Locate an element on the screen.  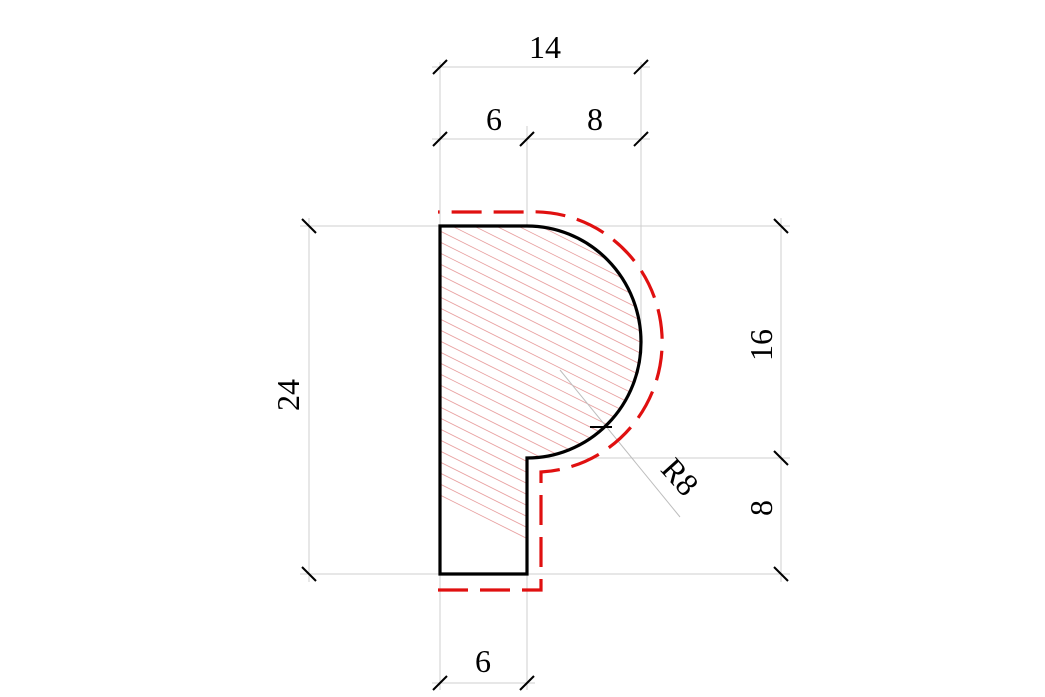
dim-overall-width: 14 is located at coordinates (545, 47).